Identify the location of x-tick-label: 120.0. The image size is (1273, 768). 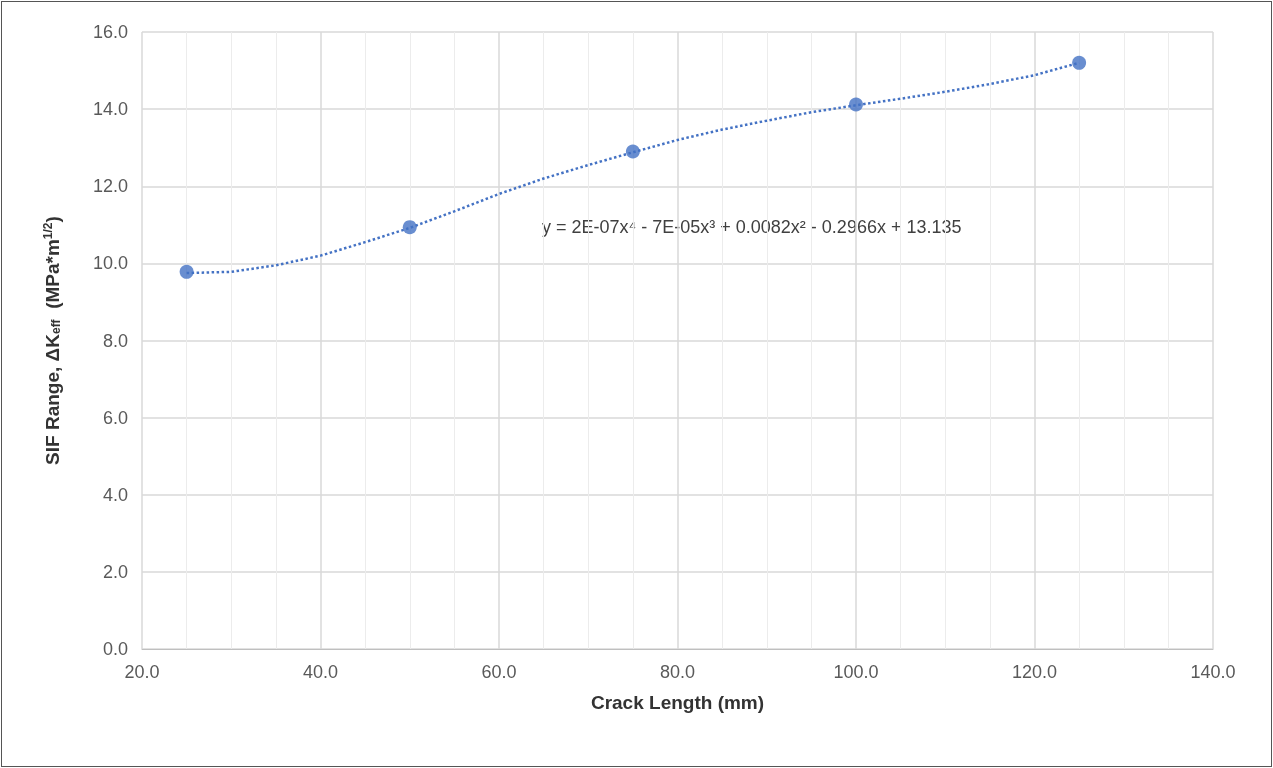
(1034, 672).